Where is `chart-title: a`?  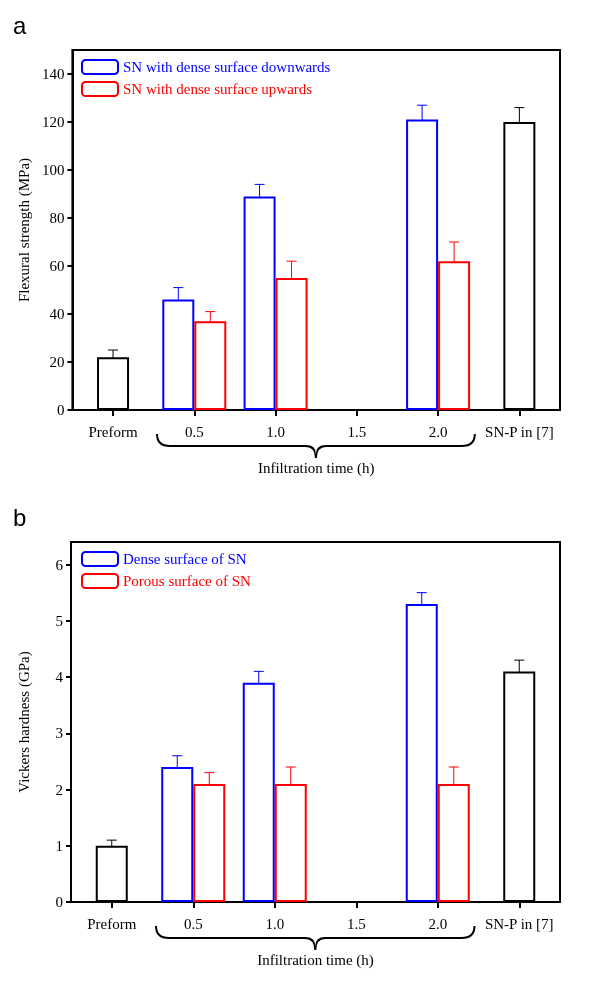 chart-title: a is located at coordinates (20, 25).